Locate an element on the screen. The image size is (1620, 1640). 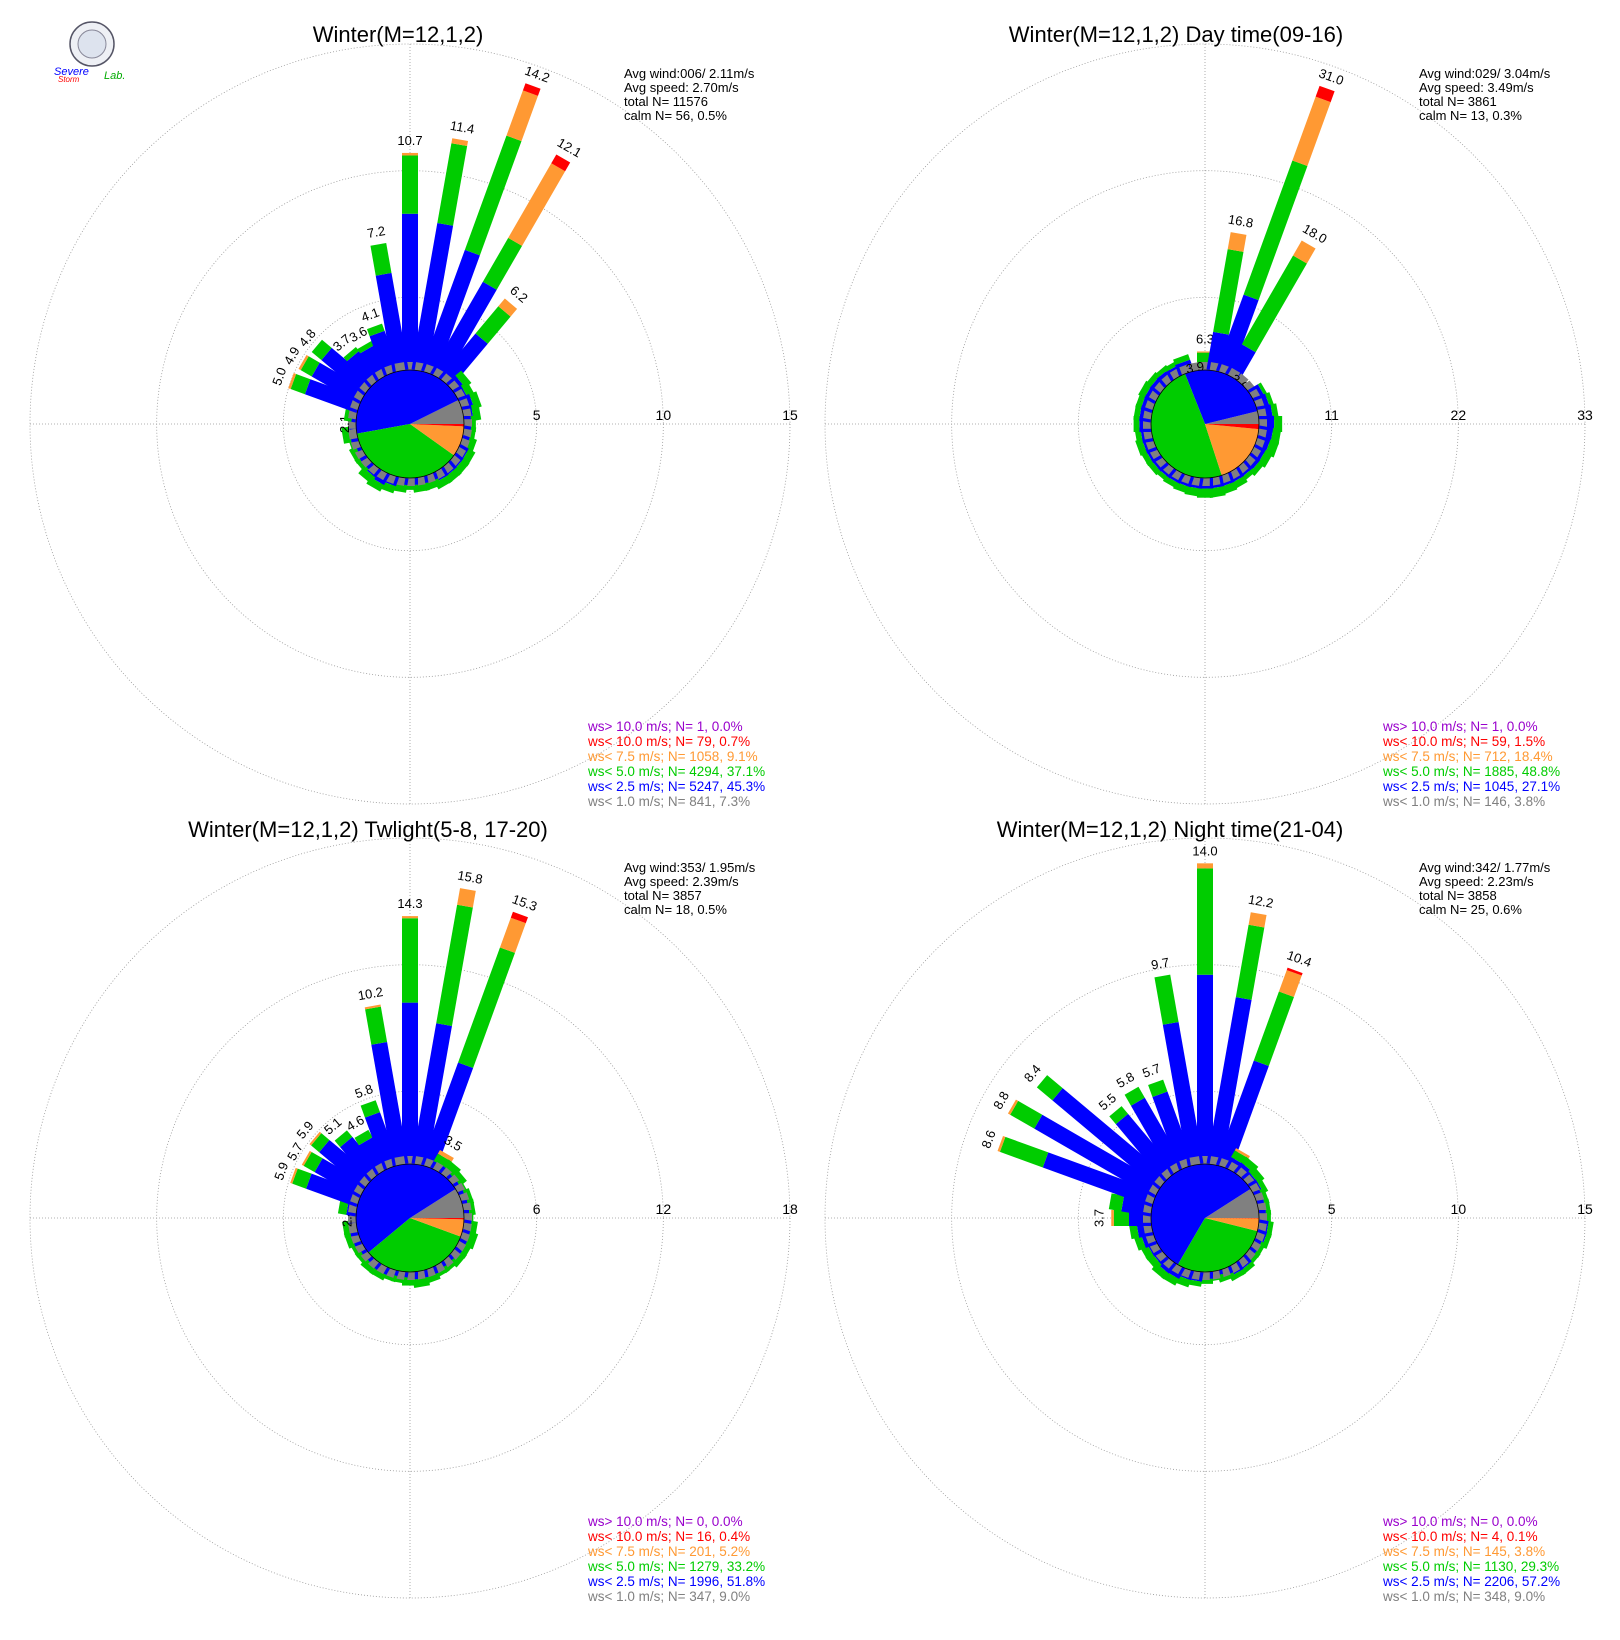
bar-value-label: 8.6 is located at coordinates (988, 1139).